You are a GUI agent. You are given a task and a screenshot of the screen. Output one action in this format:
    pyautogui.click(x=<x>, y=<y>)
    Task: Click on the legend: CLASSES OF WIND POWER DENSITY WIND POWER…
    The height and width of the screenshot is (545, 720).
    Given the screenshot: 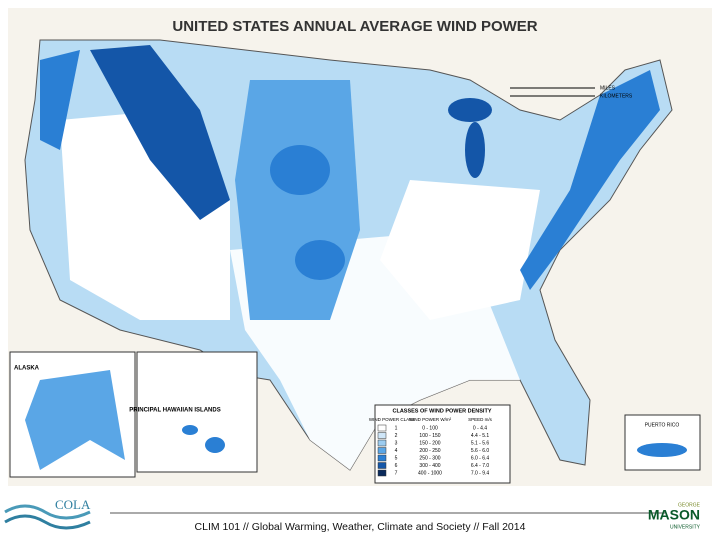 What is the action you would take?
    pyautogui.click(x=440, y=444)
    